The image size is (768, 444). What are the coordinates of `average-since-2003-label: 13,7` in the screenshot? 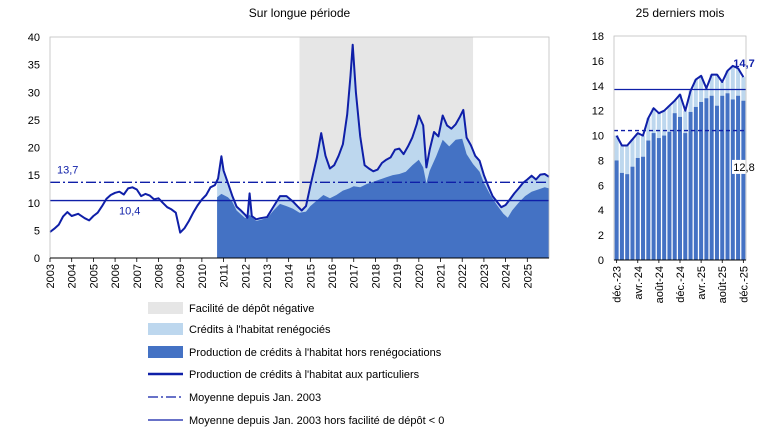 It's located at (67, 170).